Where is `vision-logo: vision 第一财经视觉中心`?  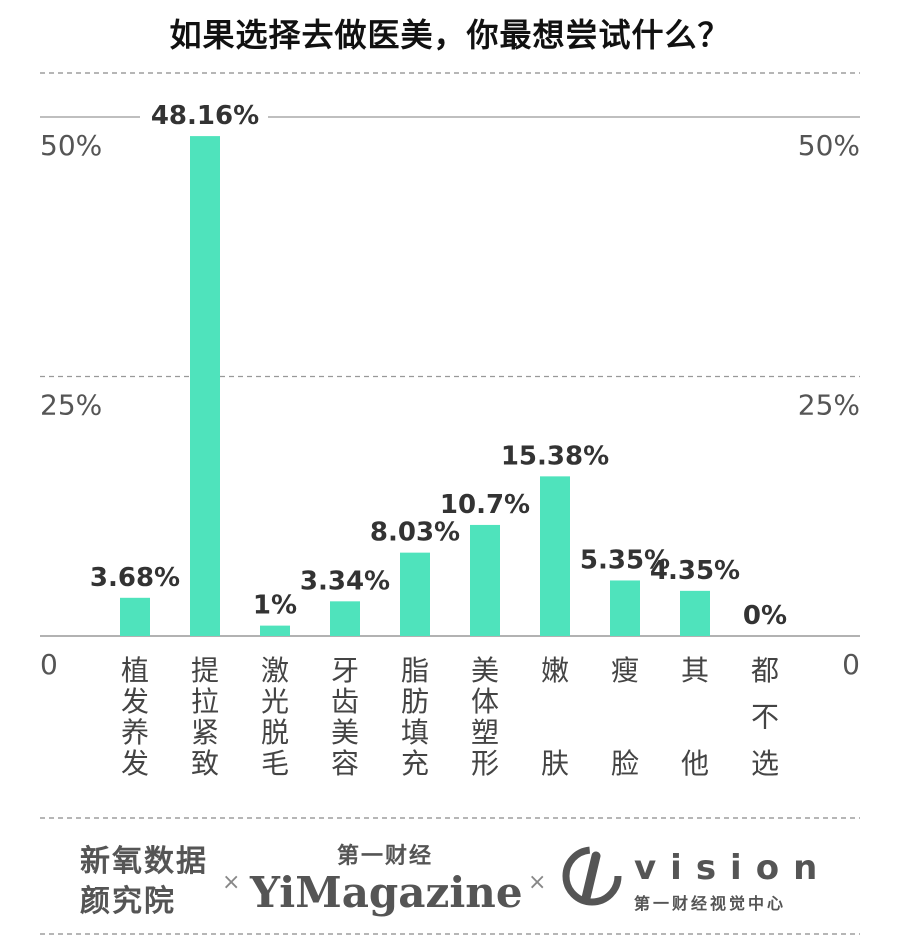 vision-logo: vision 第一财经视觉中心 is located at coordinates (700, 878).